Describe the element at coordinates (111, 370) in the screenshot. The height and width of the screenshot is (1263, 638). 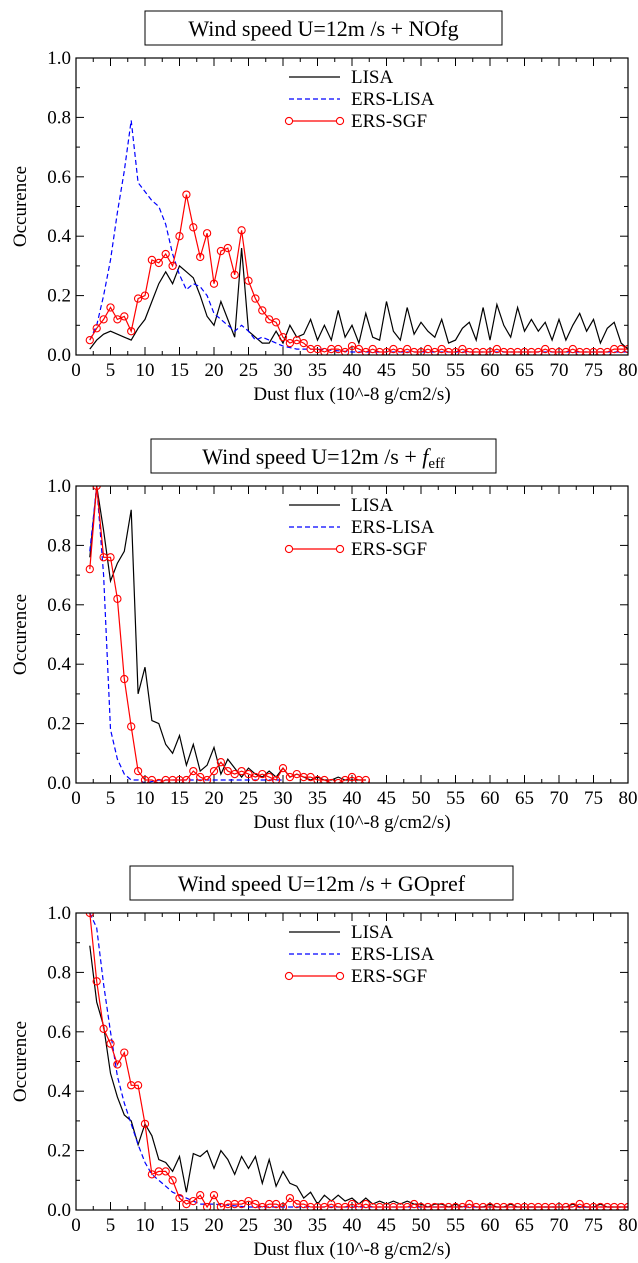
I see `x-tick-label: 5` at that location.